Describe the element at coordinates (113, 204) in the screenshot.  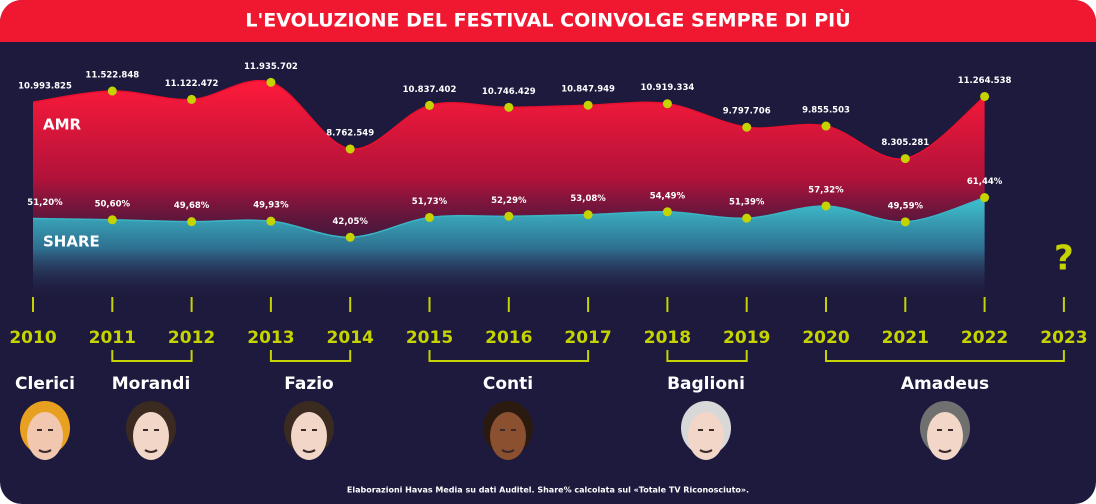
I see `data-label: 50,60%` at that location.